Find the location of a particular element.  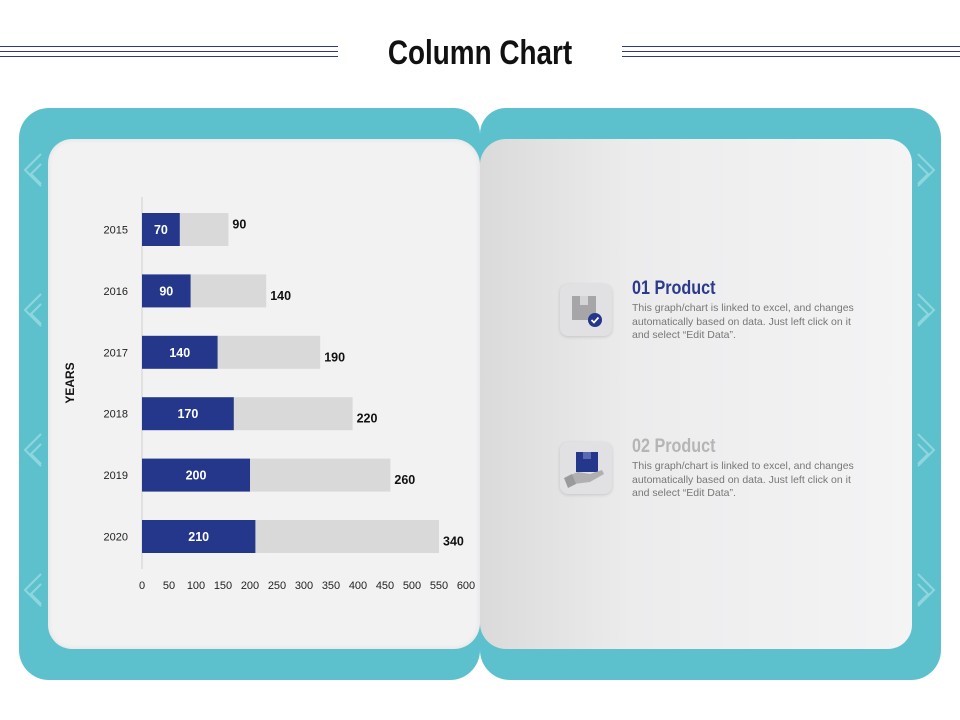

chevron-pattern-right is located at coordinates (926, 380).